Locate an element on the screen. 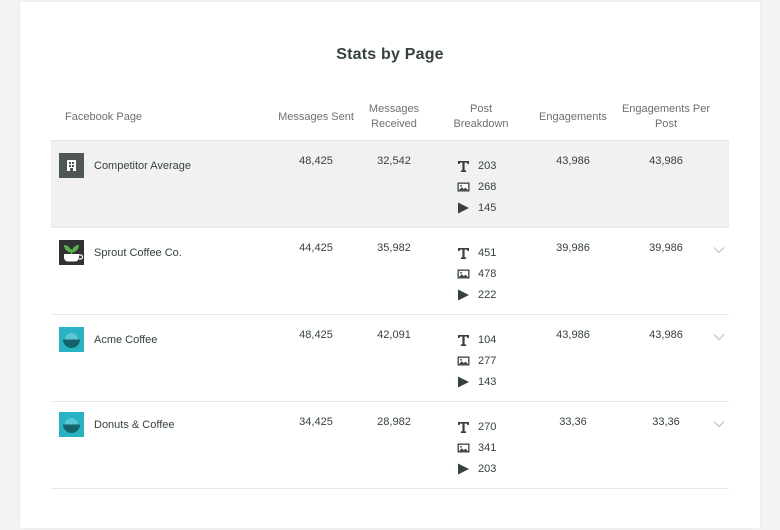 This screenshot has width=780, height=530. header-messages-received: Messages Received is located at coordinates (394, 116).